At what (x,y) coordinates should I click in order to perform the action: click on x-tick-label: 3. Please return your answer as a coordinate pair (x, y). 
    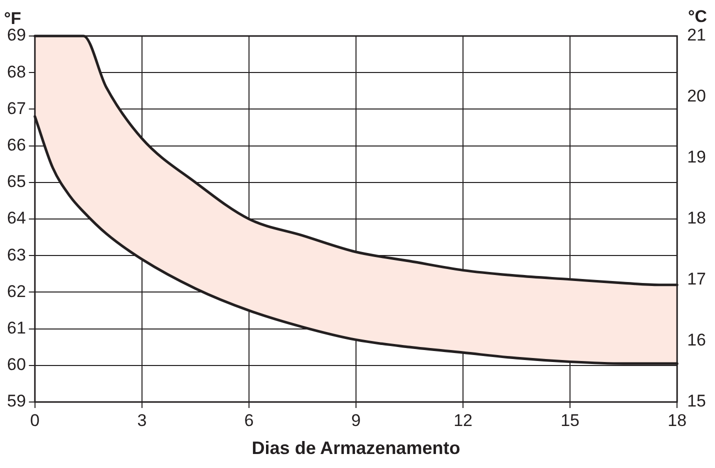
    Looking at the image, I should click on (142, 420).